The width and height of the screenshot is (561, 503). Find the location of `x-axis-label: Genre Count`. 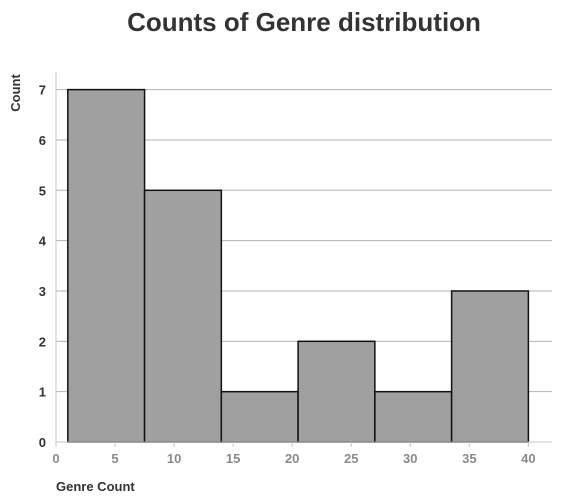

x-axis-label: Genre Count is located at coordinates (95, 486).